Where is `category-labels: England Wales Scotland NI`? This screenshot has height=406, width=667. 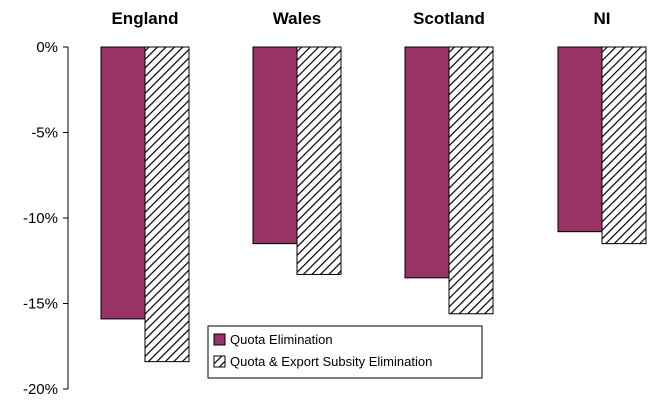 category-labels: England Wales Scotland NI is located at coordinates (360, 18).